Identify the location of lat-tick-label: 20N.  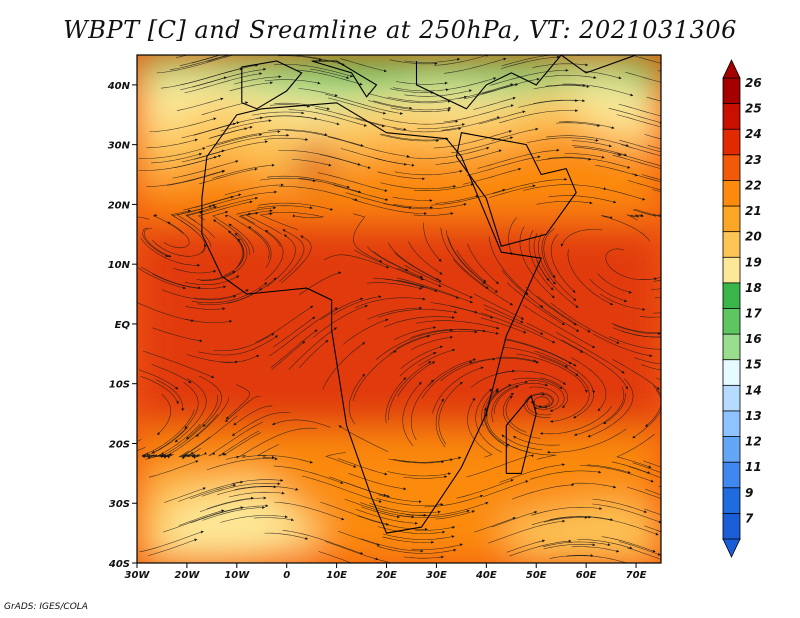
(119, 205).